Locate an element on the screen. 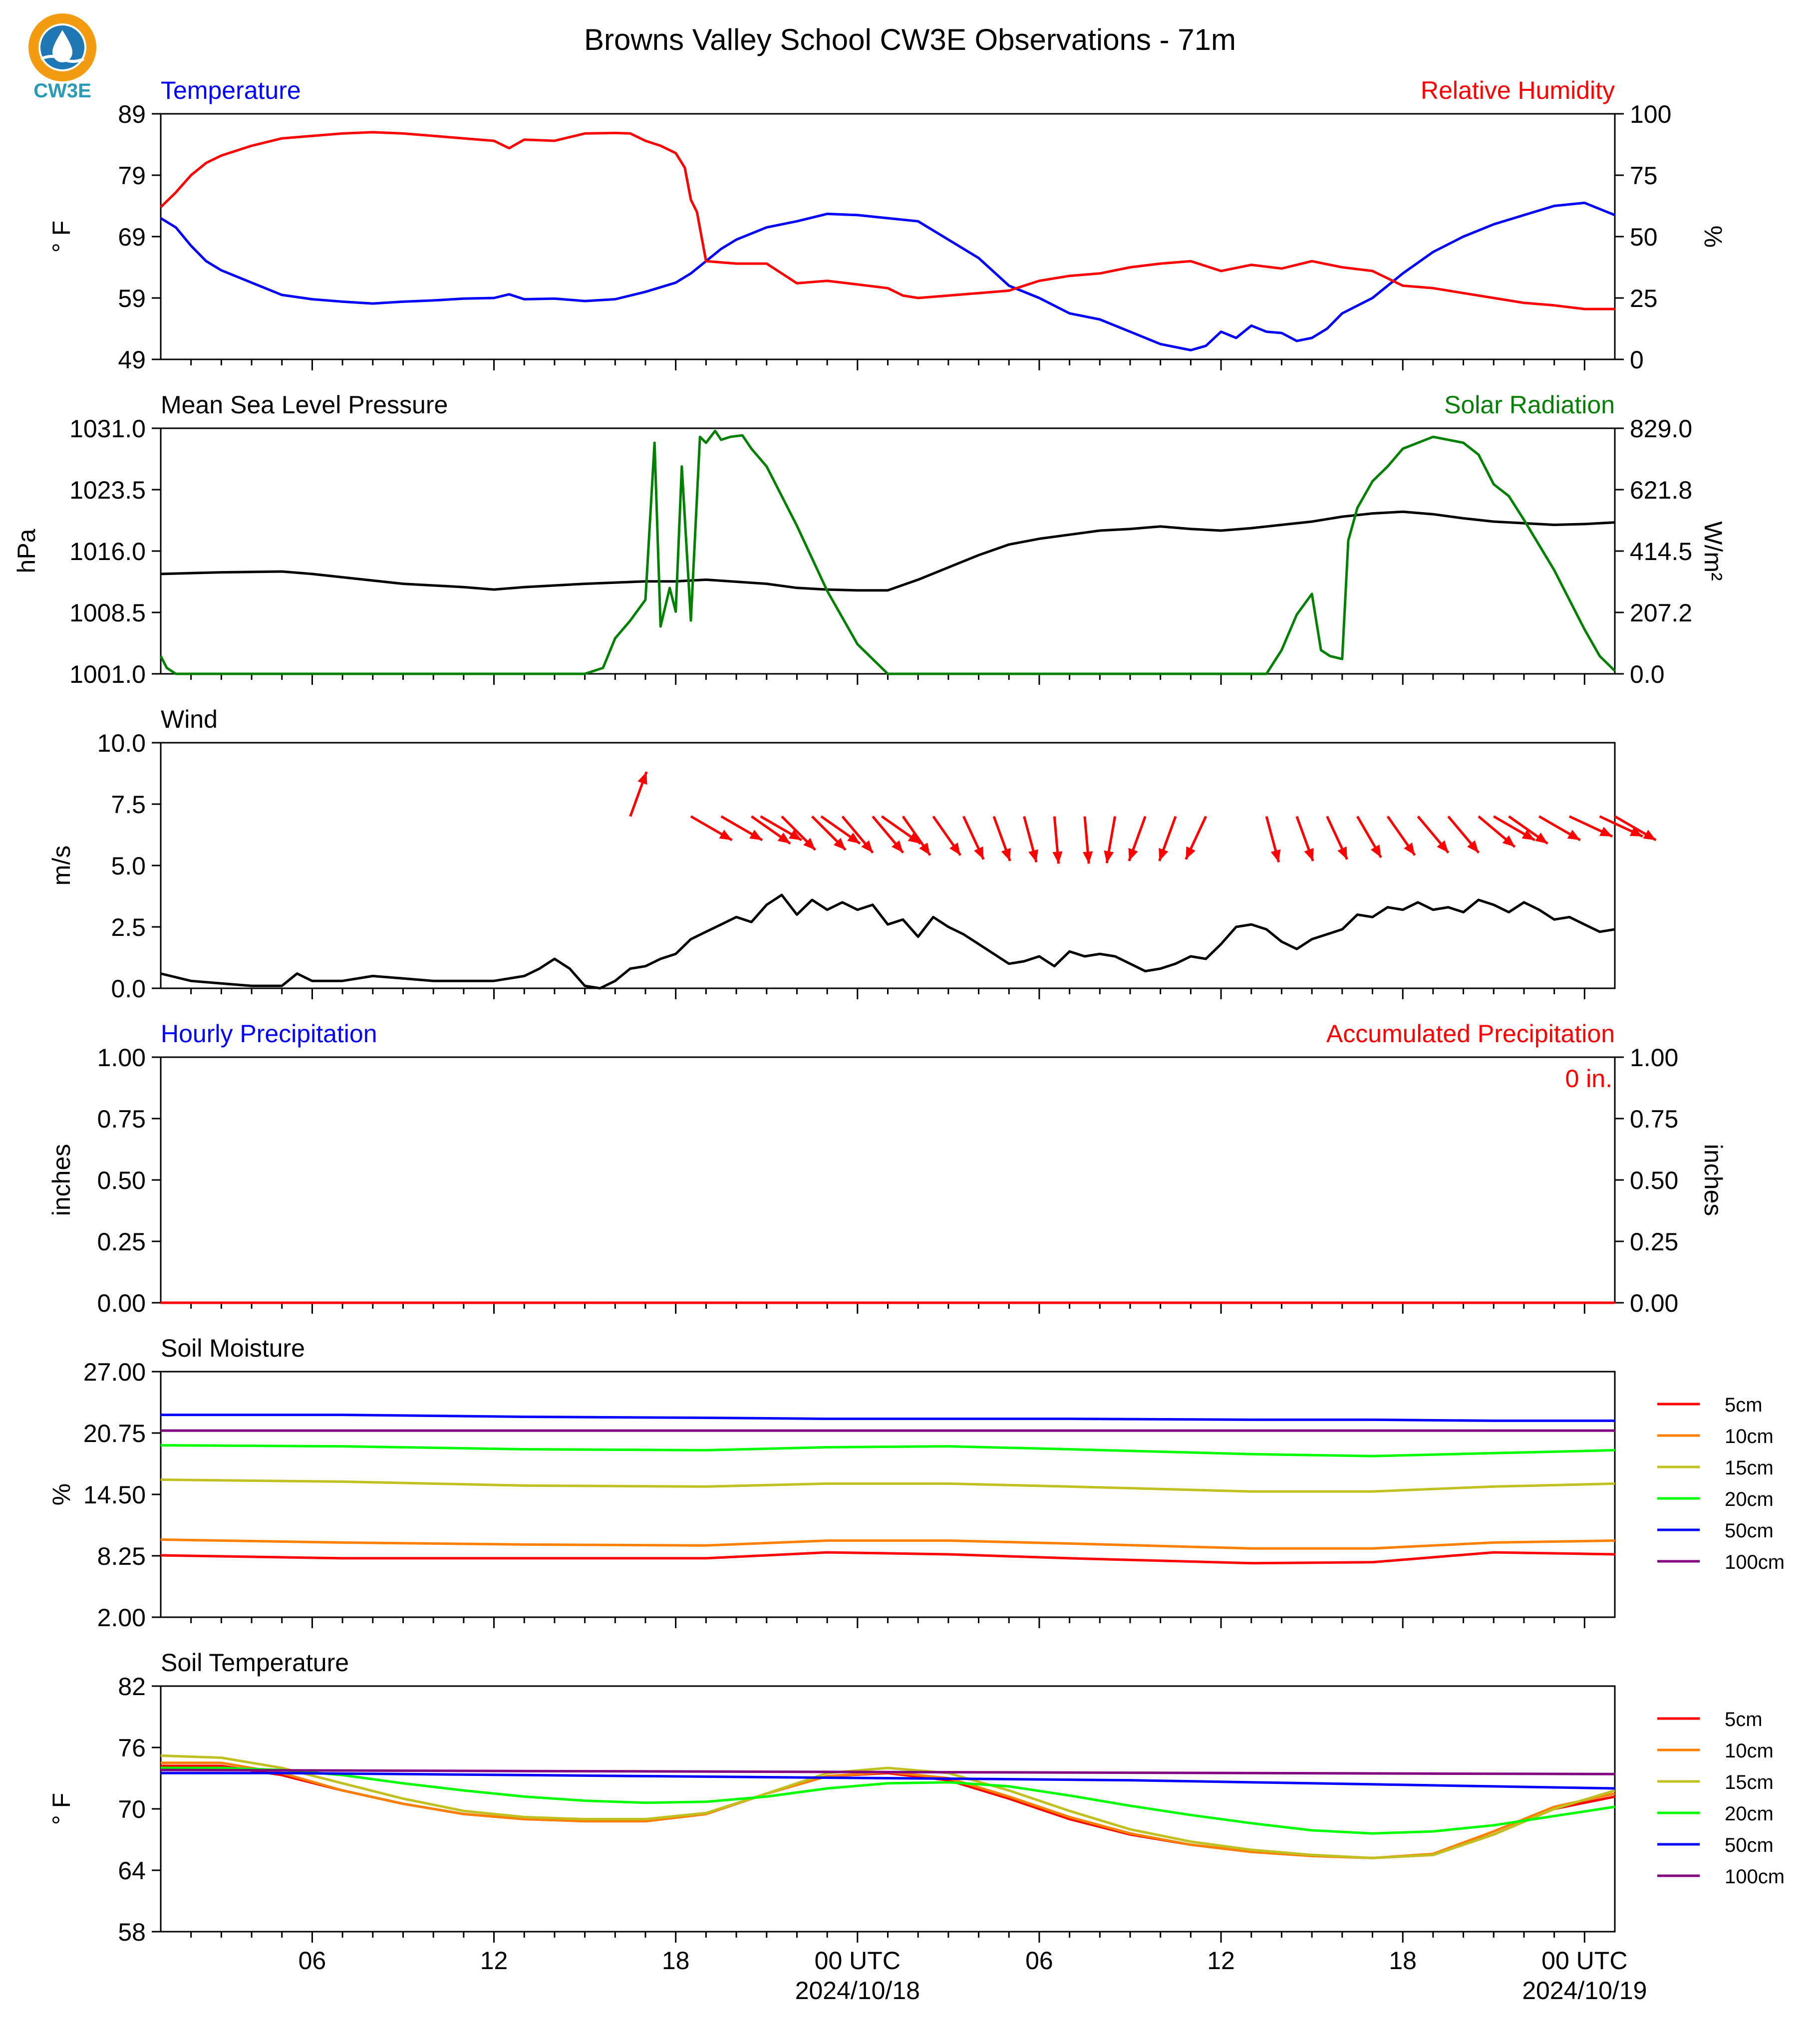 The width and height of the screenshot is (1820, 2028). y-tick-label-left: 1016.0 is located at coordinates (107, 552).